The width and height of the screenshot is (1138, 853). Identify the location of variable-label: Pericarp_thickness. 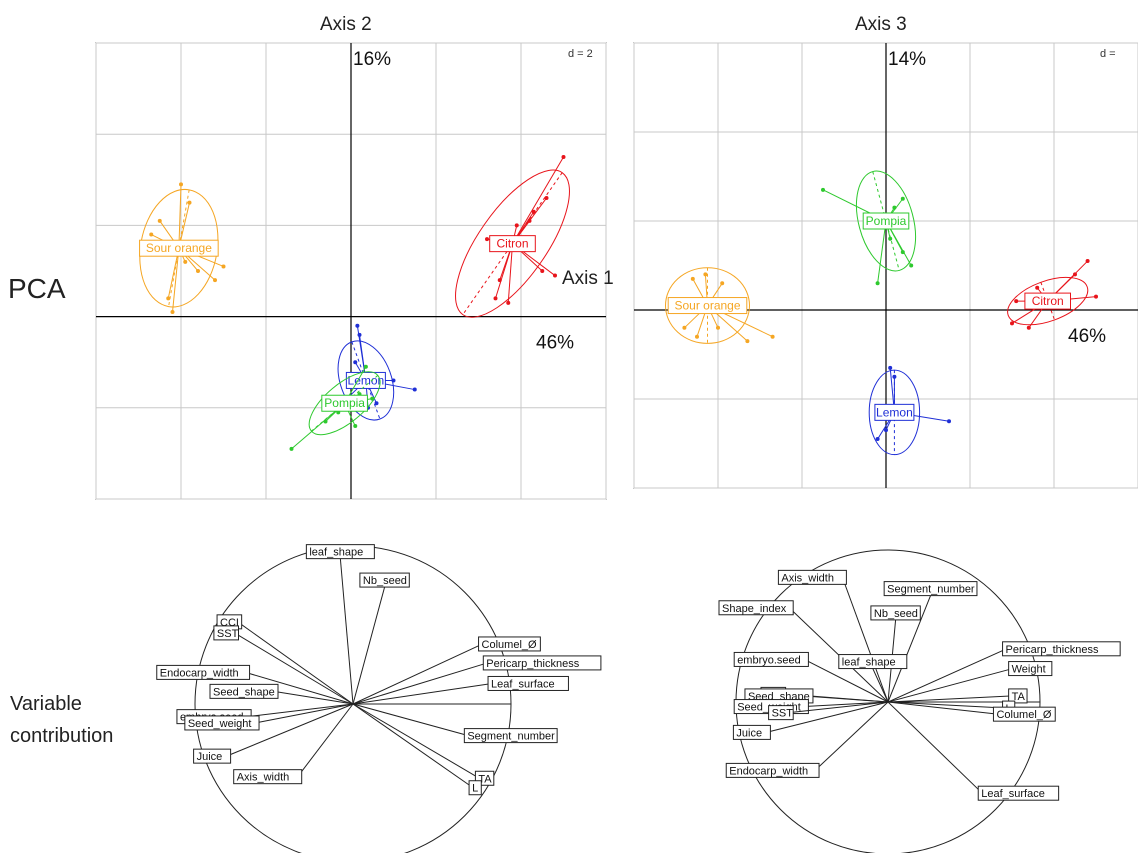
(532, 664).